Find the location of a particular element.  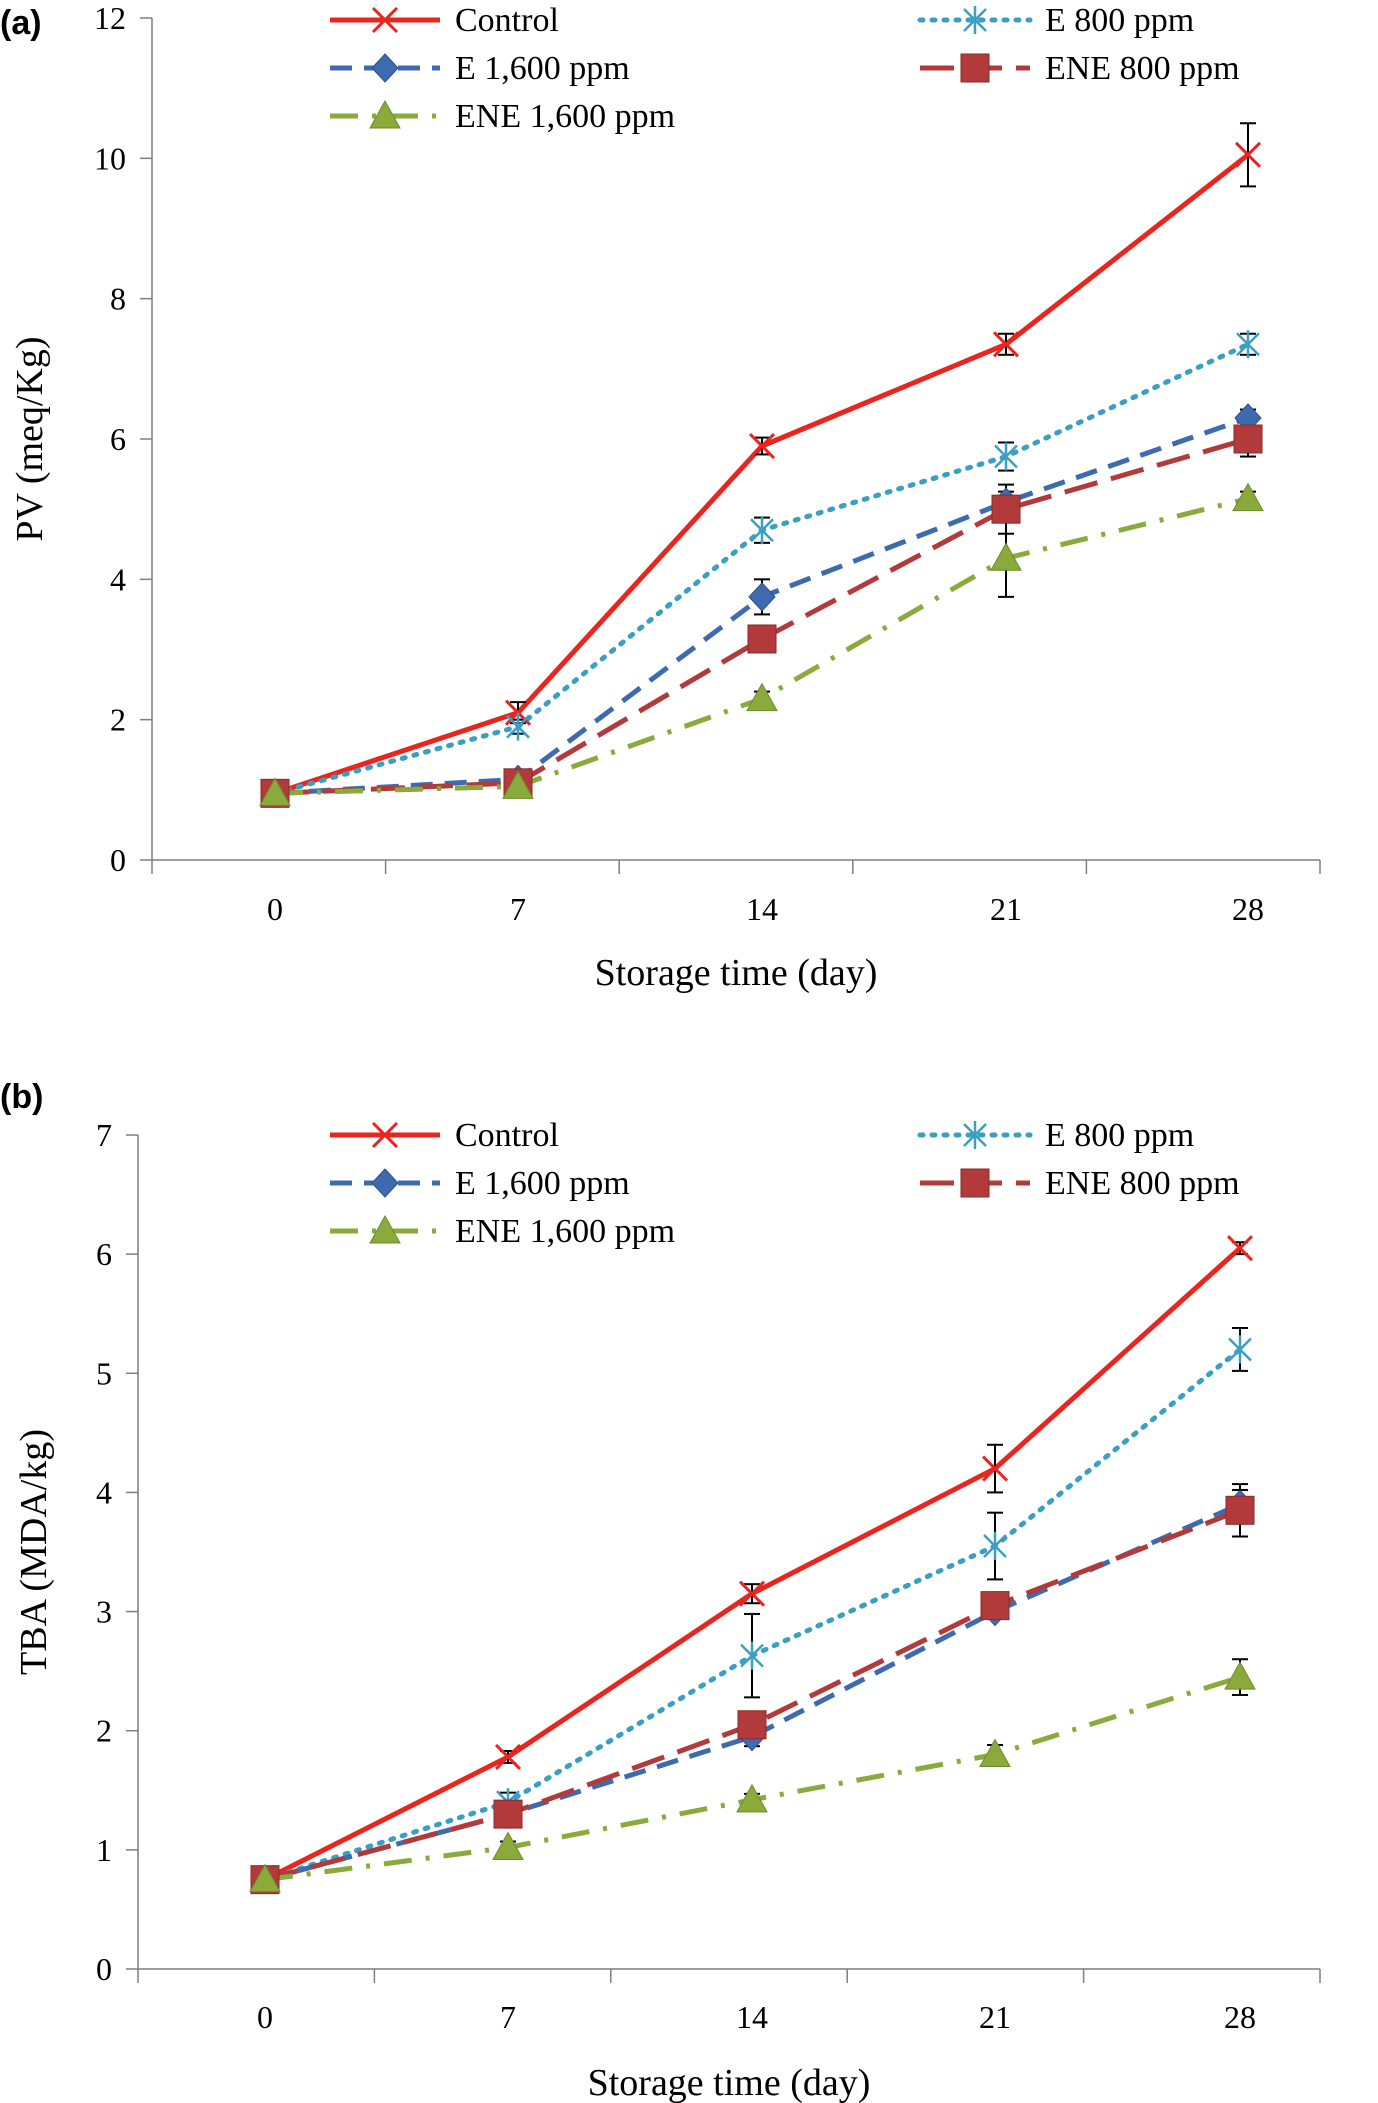

panel-label: (a) is located at coordinates (21, 23).